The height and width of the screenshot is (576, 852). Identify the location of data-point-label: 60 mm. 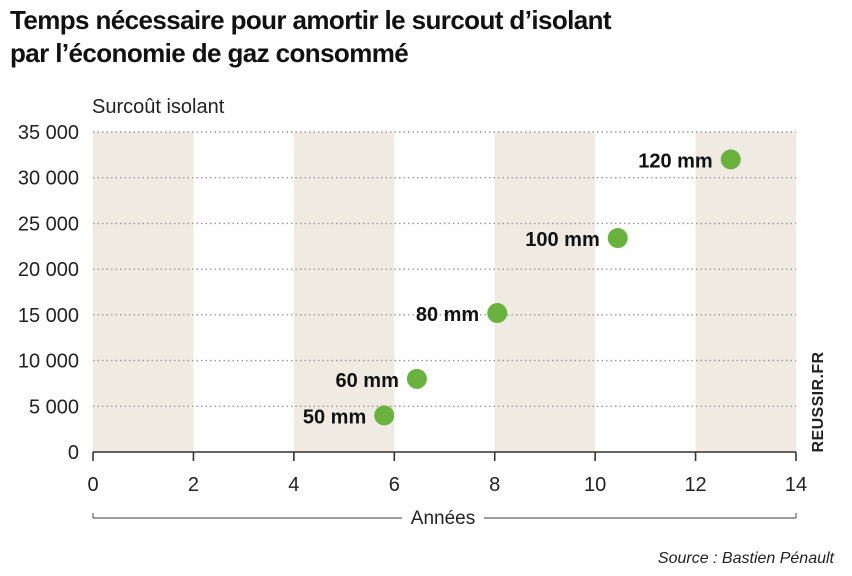
(367, 381).